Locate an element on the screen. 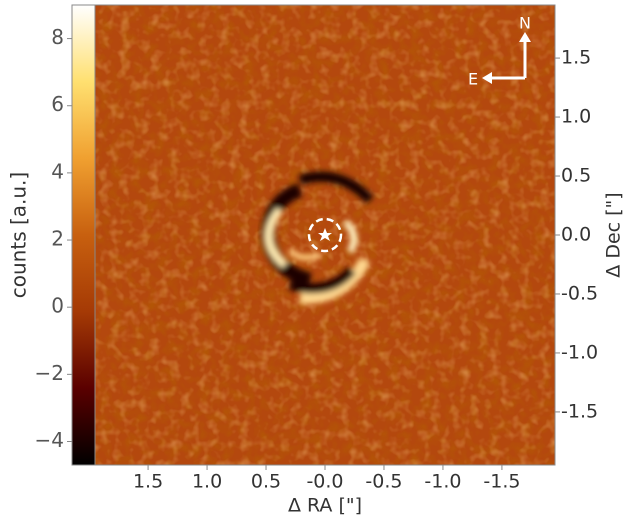  colorbar-label: counts [a.u.] is located at coordinates (19, 235).